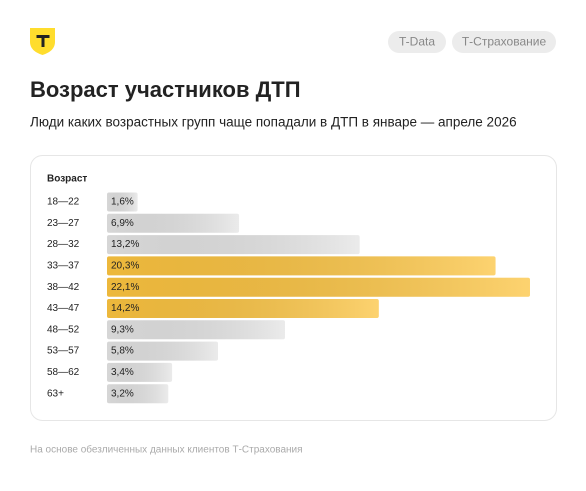 Image resolution: width=586 pixels, height=491 pixels. What do you see at coordinates (63, 308) in the screenshot?
I see `y-tick-label: 43—47` at bounding box center [63, 308].